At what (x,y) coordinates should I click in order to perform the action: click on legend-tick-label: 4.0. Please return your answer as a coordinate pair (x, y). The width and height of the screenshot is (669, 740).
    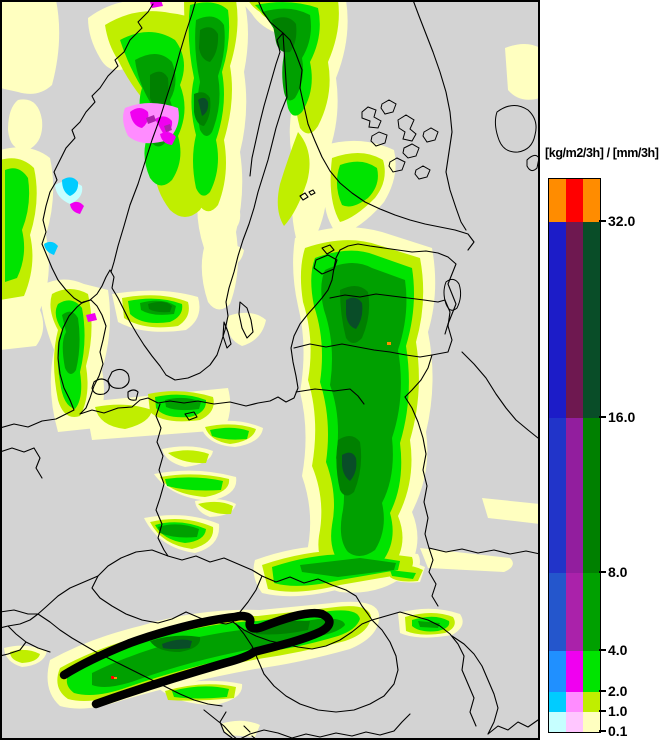
    Looking at the image, I should click on (618, 650).